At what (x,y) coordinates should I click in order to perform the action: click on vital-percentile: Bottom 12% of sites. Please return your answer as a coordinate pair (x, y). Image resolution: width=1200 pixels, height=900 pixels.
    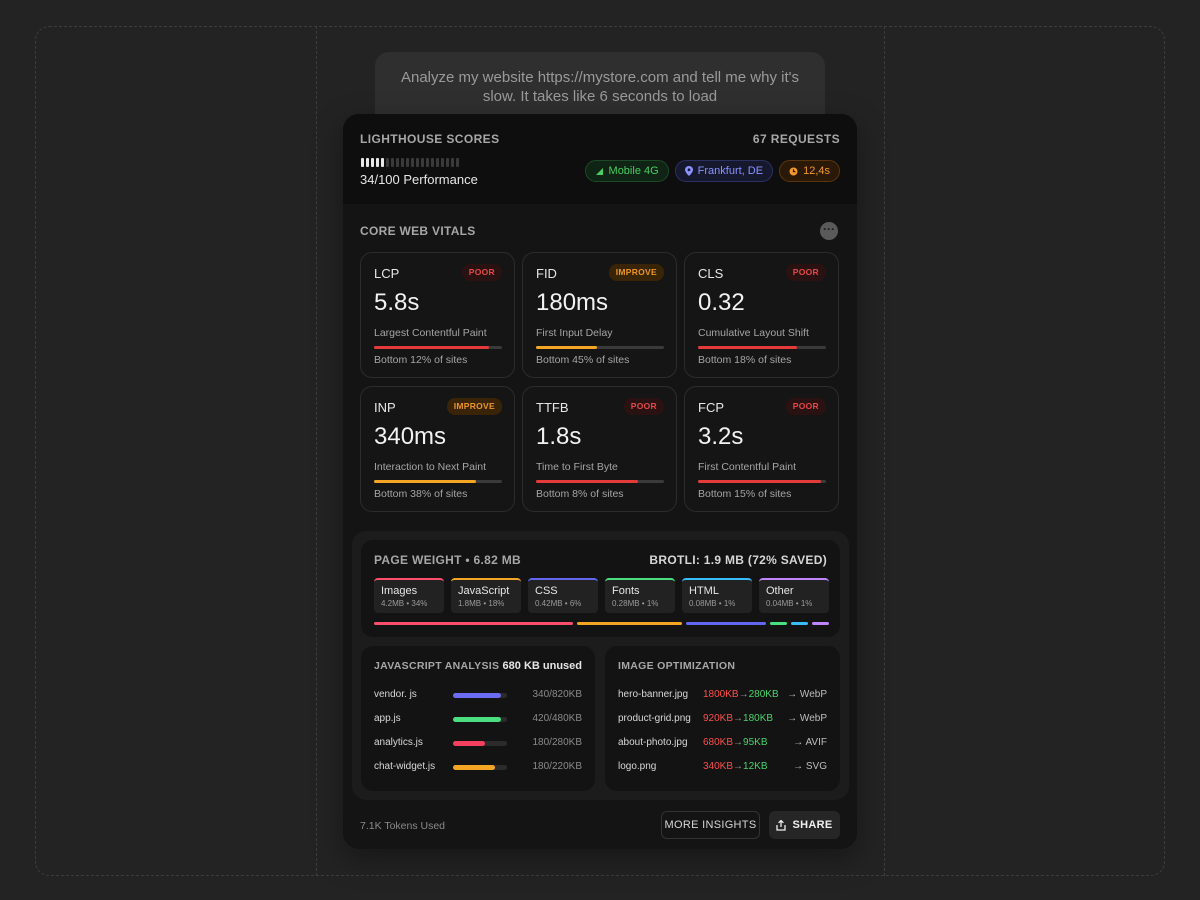
    Looking at the image, I should click on (421, 360).